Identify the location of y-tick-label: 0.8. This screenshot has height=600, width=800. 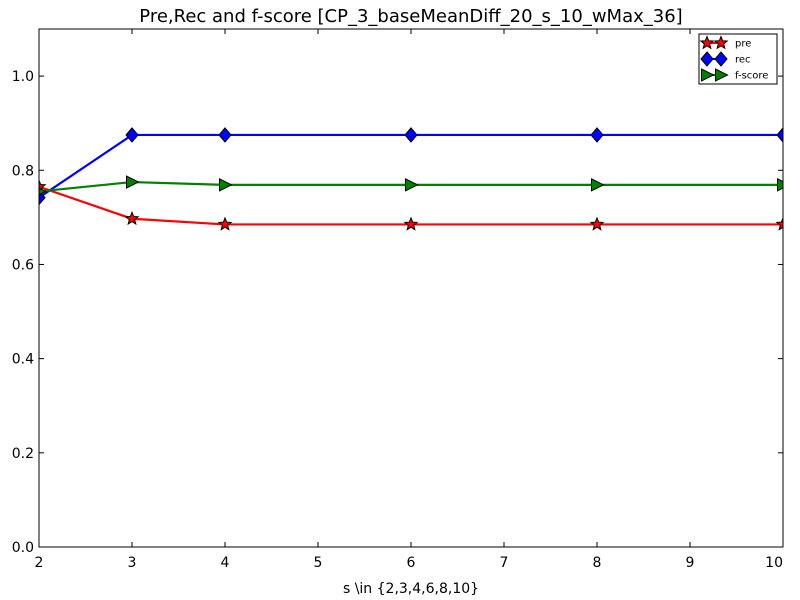
(23, 171).